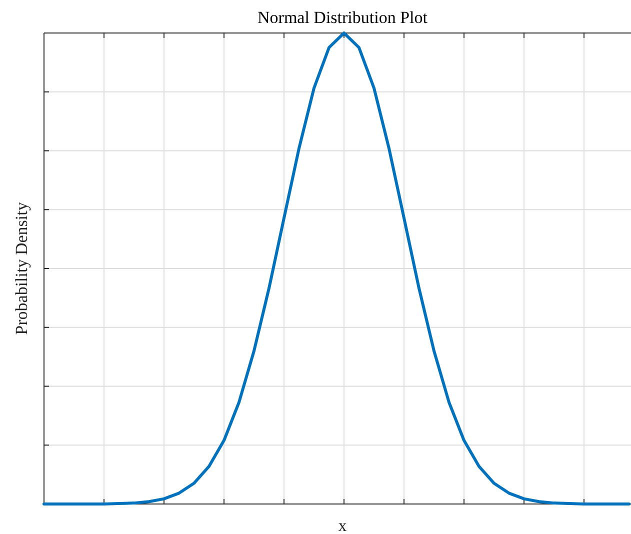  I want to click on x-axis-title: x, so click(343, 525).